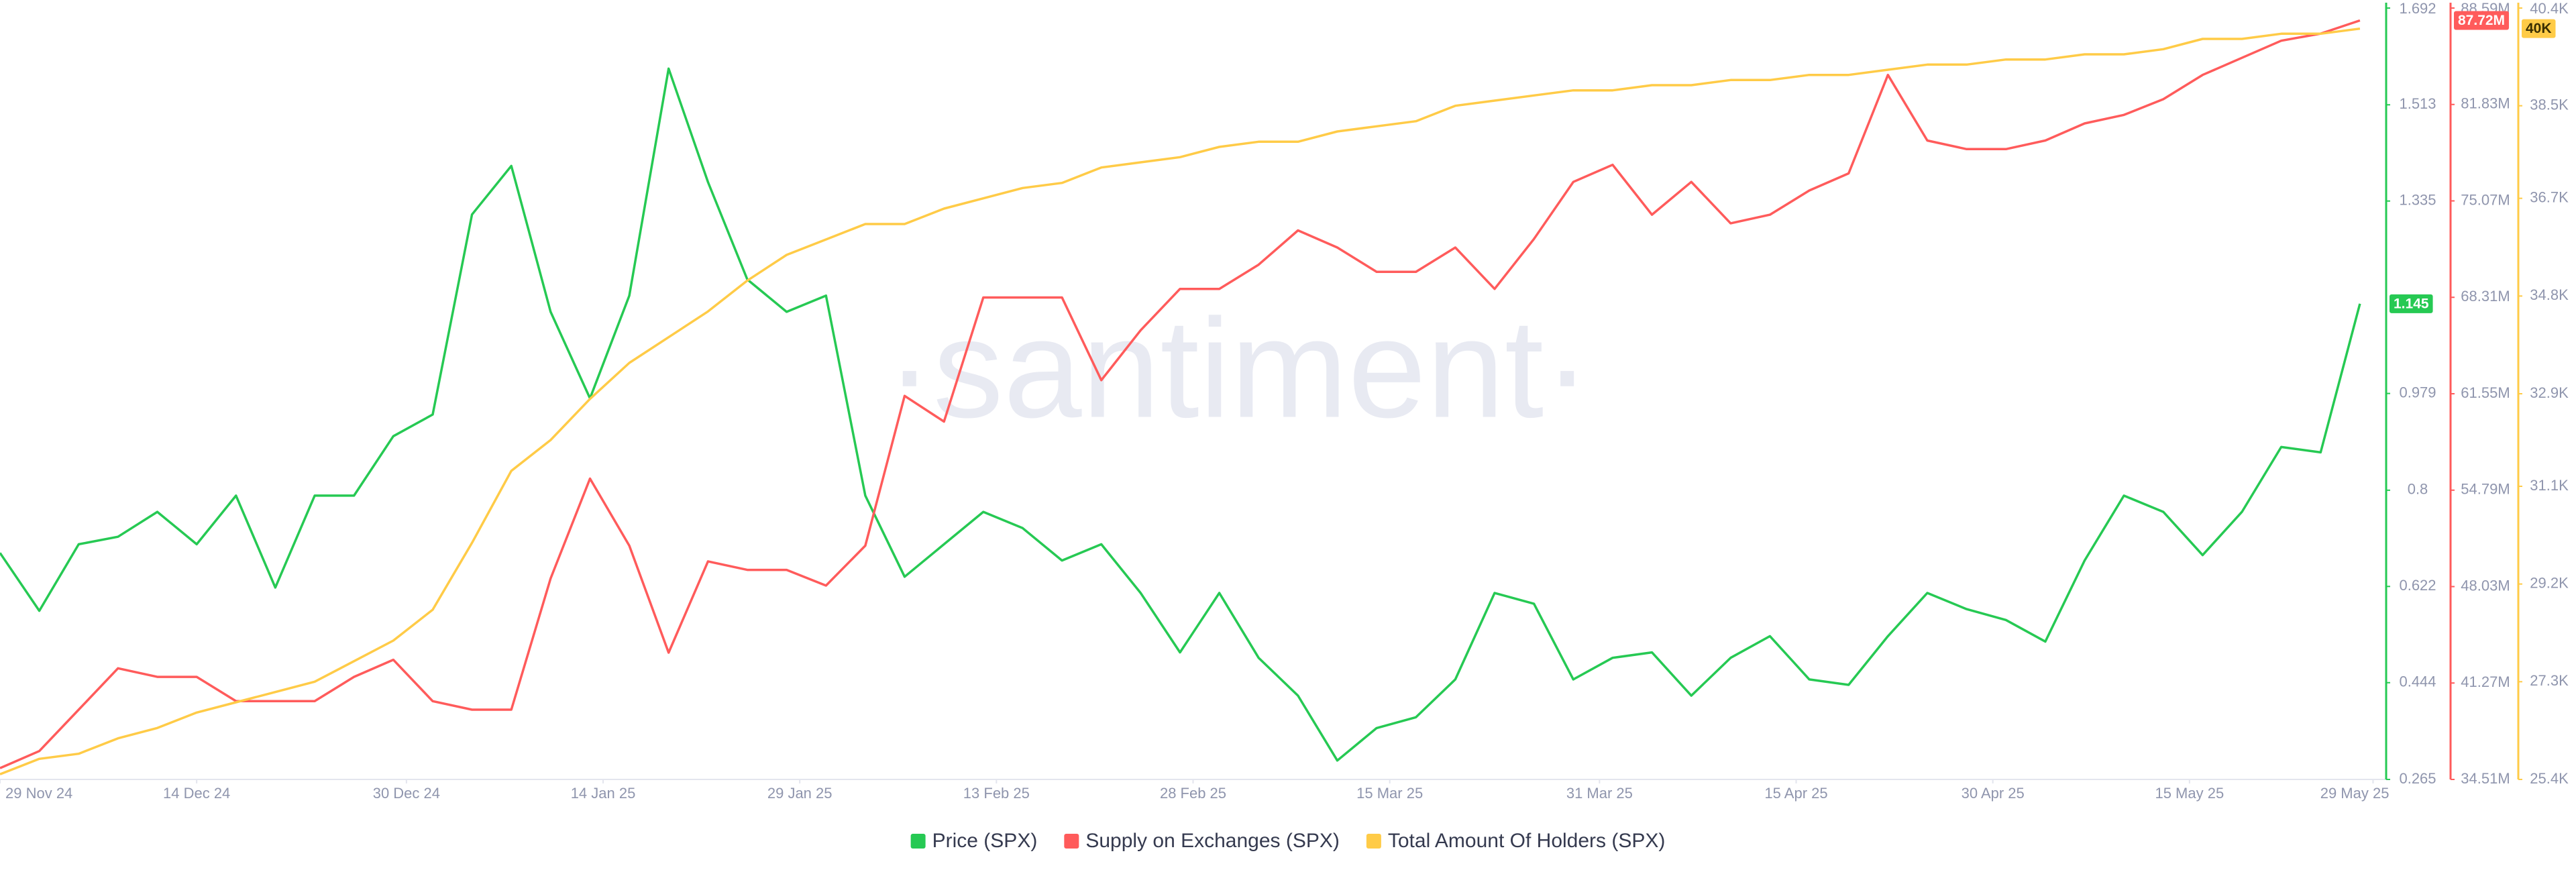  What do you see at coordinates (2485, 489) in the screenshot?
I see `y-tick-label: 54.79M` at bounding box center [2485, 489].